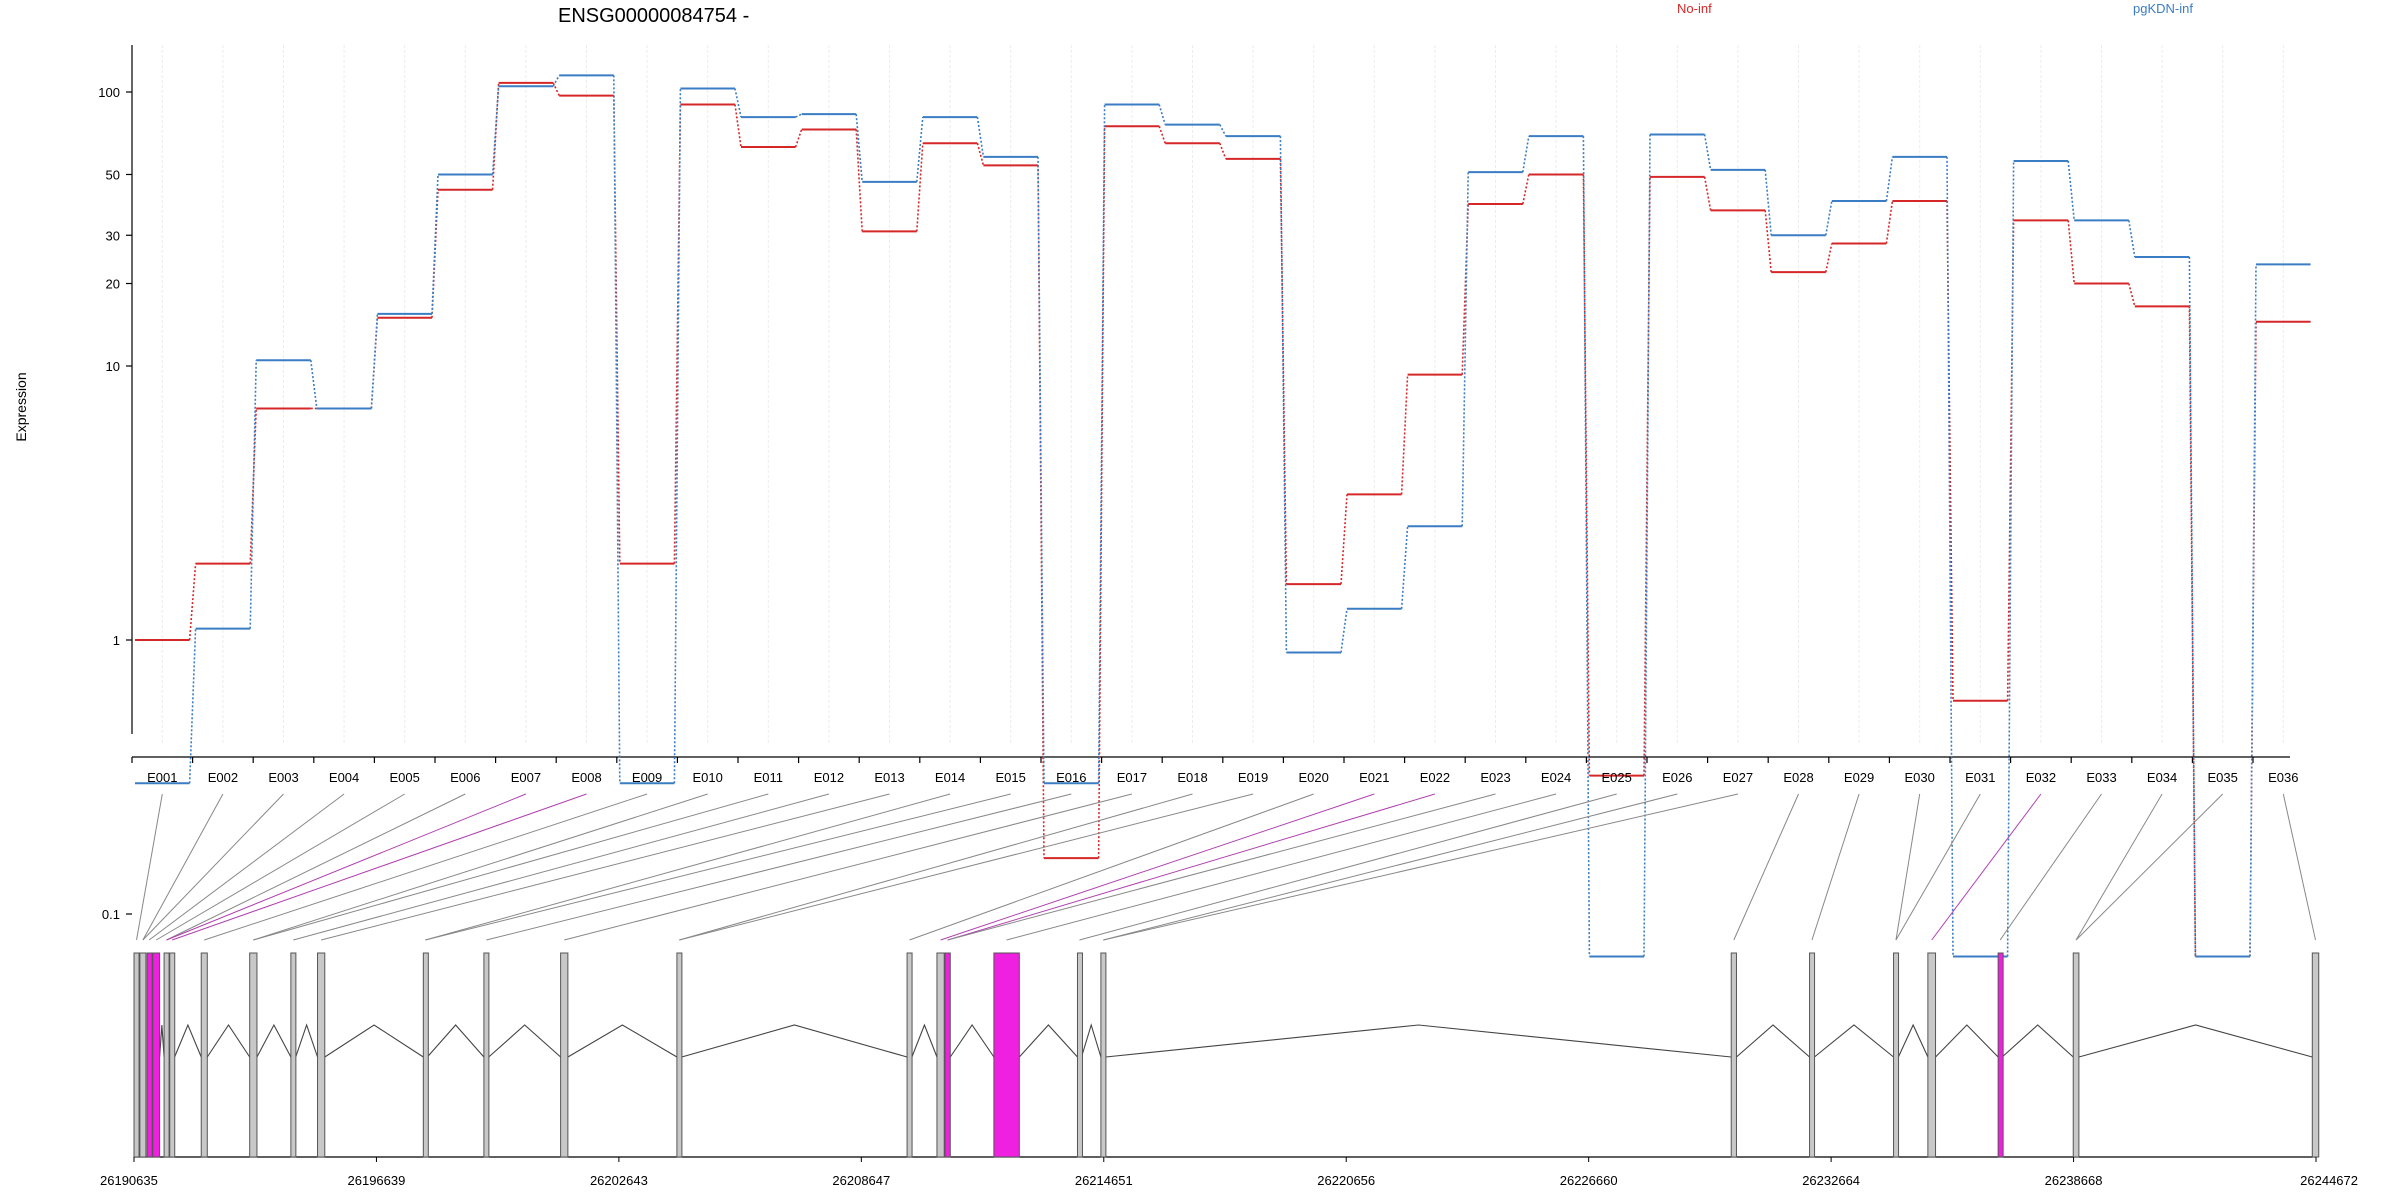 This screenshot has height=1200, width=2400. Describe the element at coordinates (1253, 777) in the screenshot. I see `exon-label: E019` at that location.